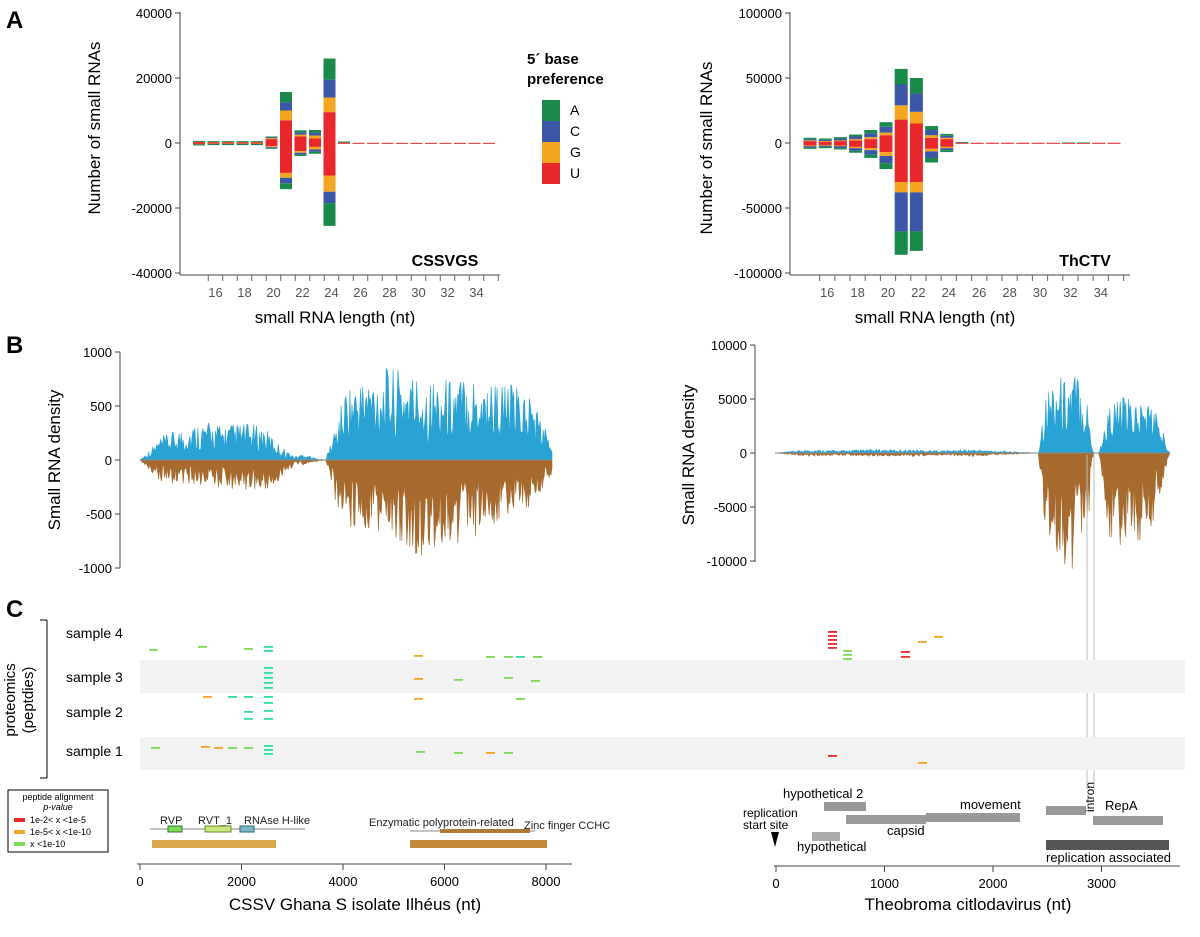 The width and height of the screenshot is (1200, 937). I want to click on panel-label-a: A, so click(14, 20).